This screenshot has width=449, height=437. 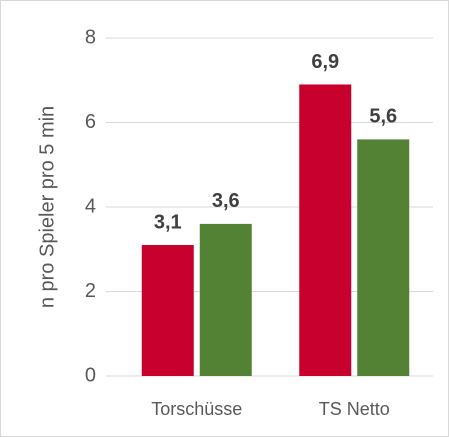 What do you see at coordinates (226, 201) in the screenshot?
I see `value-label: 3,6` at bounding box center [226, 201].